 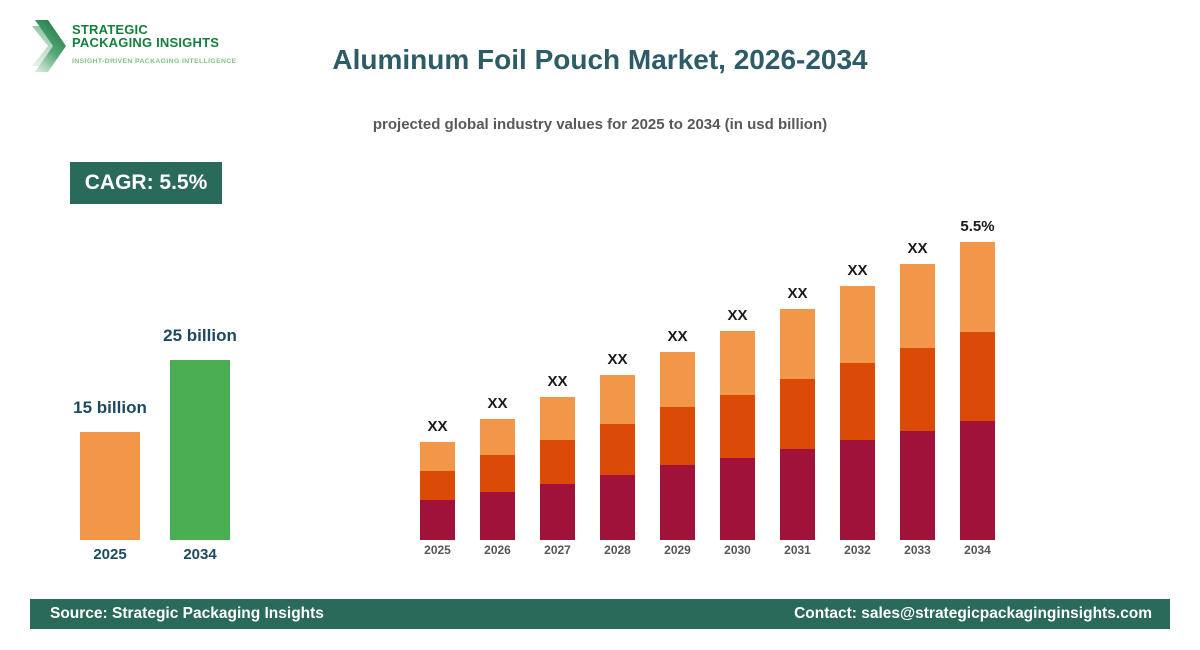 I want to click on bar-segment-top-2032, so click(x=857, y=324).